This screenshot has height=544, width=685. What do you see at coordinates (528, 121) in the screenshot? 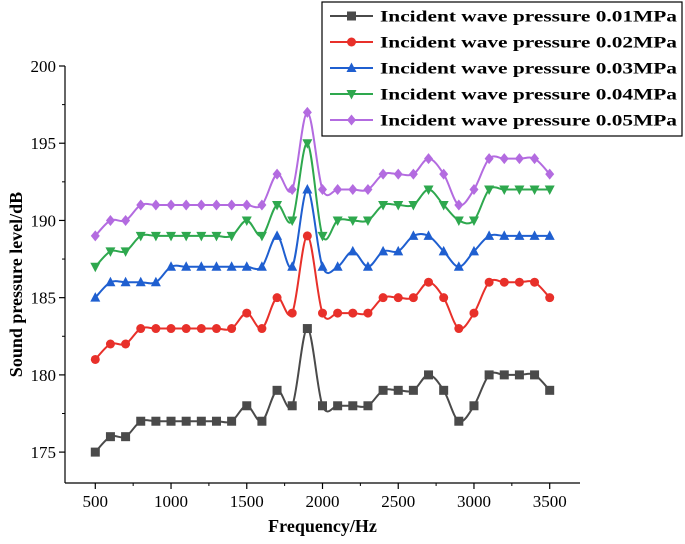
I see `legend-label: Incident wave pressure 0.05MPa` at bounding box center [528, 121].